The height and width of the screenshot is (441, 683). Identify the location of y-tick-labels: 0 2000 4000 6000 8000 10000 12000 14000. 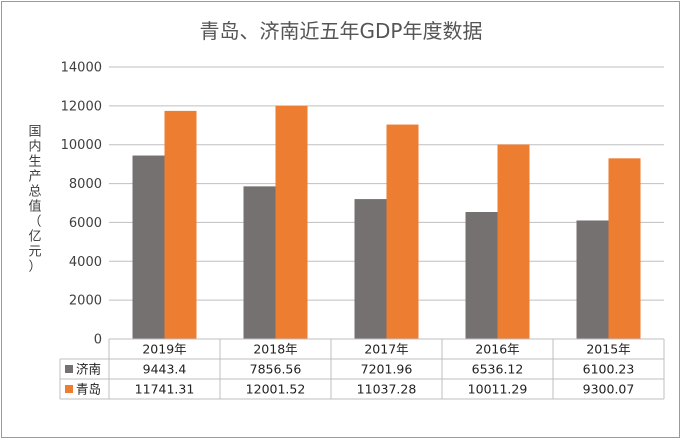
(81, 204).